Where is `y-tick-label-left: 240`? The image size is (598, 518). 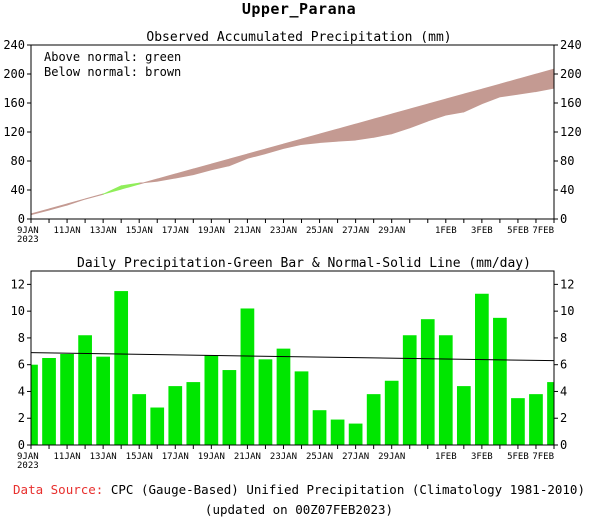 y-tick-label-left: 240 is located at coordinates (14, 45).